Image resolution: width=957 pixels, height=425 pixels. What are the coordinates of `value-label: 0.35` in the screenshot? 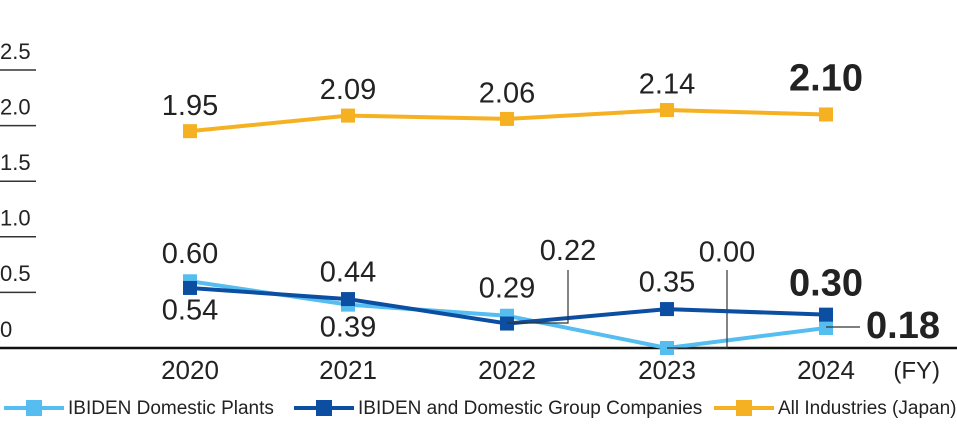 It's located at (667, 283).